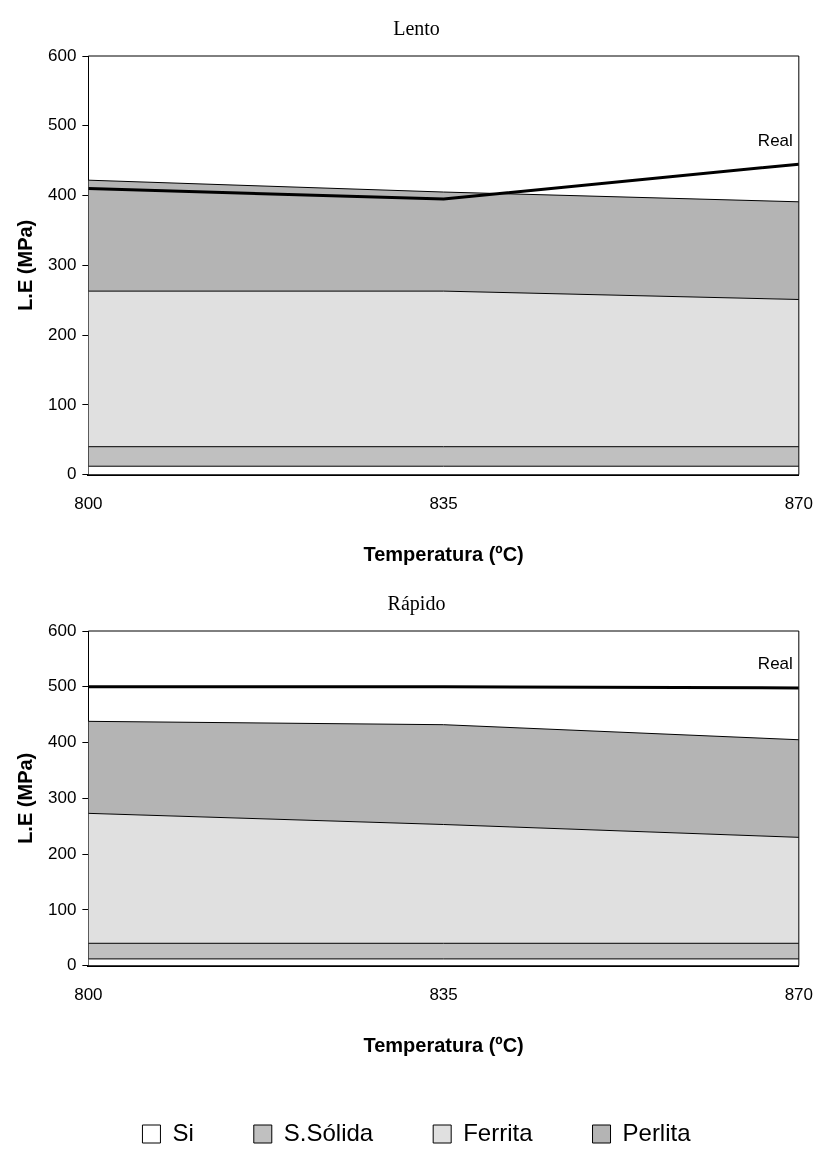 This screenshot has width=823, height=1160. Describe the element at coordinates (416, 28) in the screenshot. I see `chart-title: Lento` at that location.